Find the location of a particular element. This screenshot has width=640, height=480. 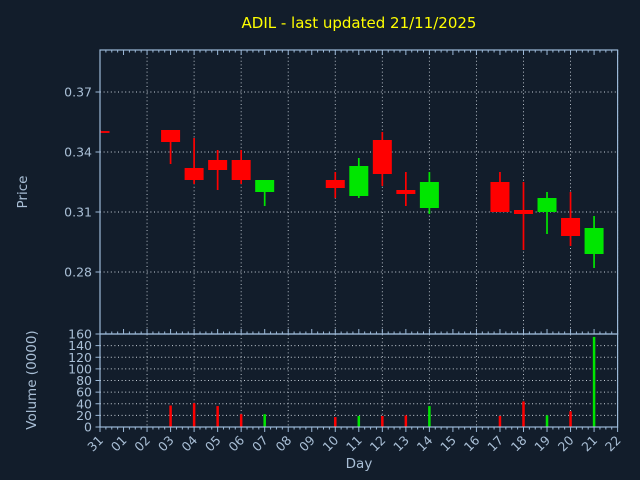

svg-text: 20 is located at coordinates (84, 415).